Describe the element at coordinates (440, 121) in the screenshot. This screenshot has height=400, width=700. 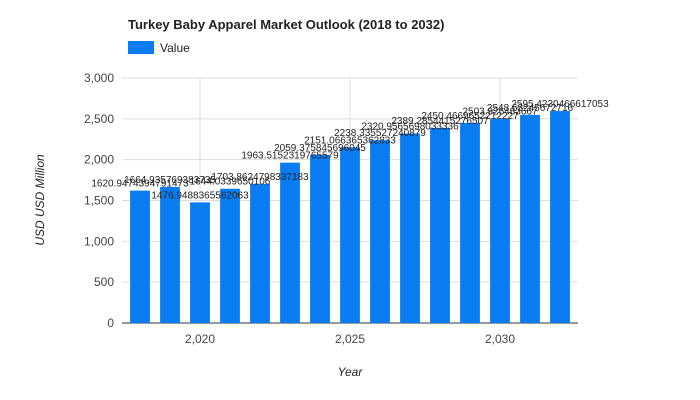
I see `data-label: 2389.2854415276507` at that location.